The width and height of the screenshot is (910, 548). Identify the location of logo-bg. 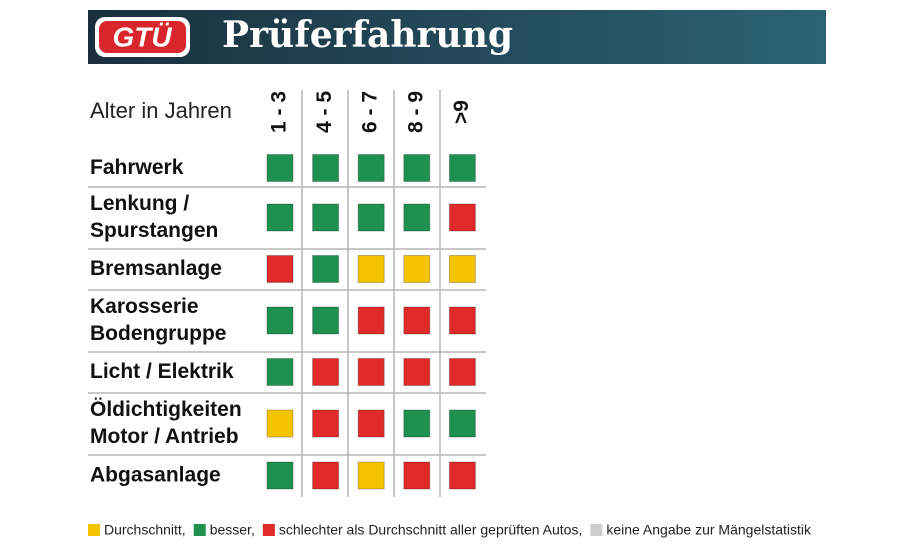
(142, 37).